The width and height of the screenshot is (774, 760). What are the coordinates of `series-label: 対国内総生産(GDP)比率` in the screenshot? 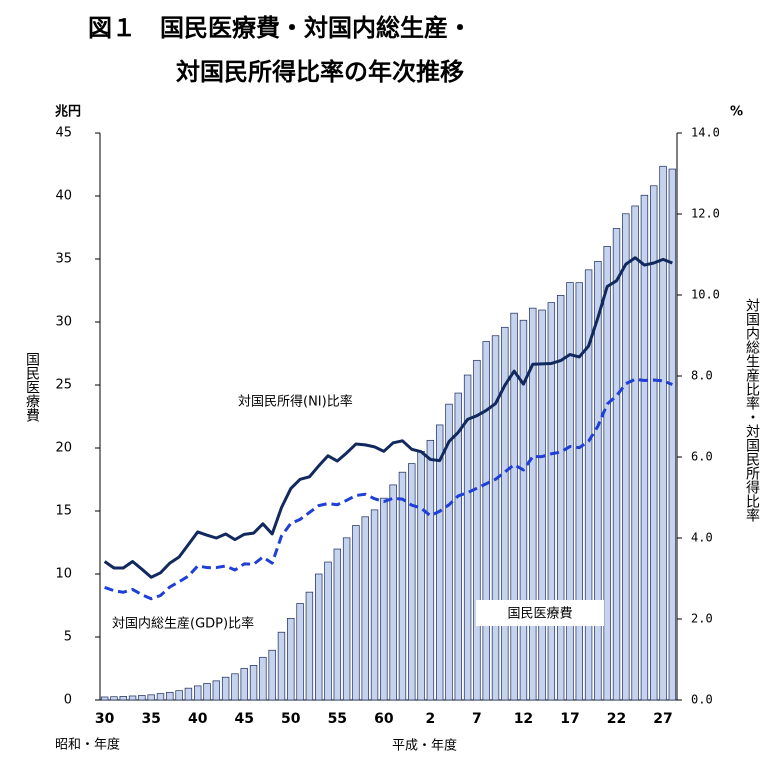 It's located at (183, 624).